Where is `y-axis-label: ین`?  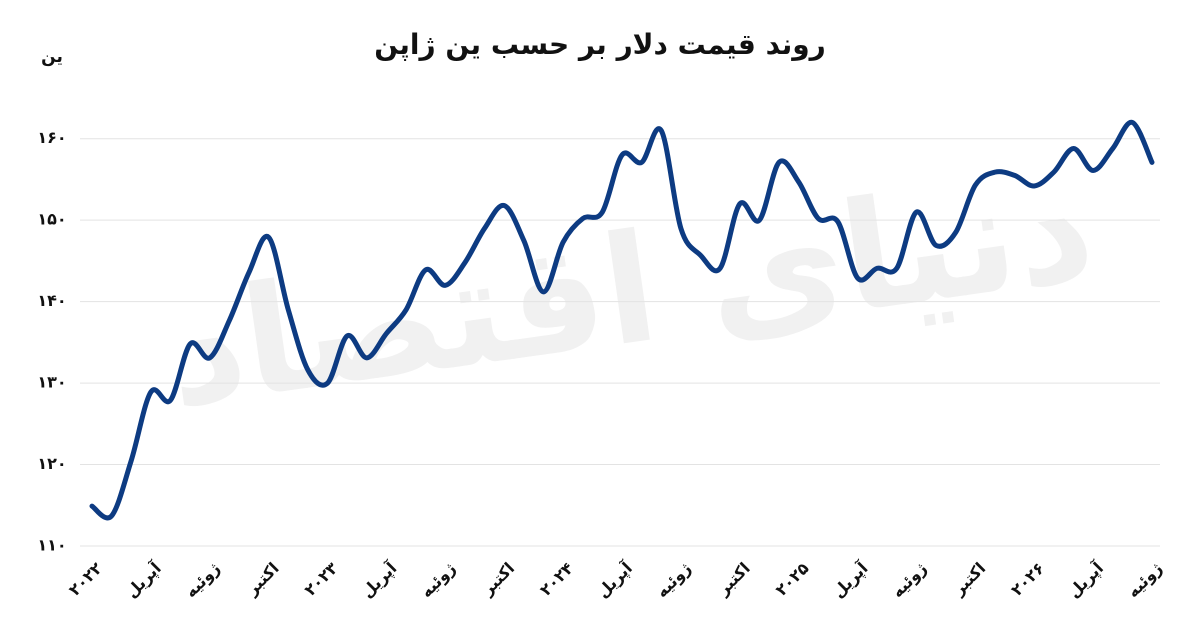 y-axis-label: ین is located at coordinates (52, 57).